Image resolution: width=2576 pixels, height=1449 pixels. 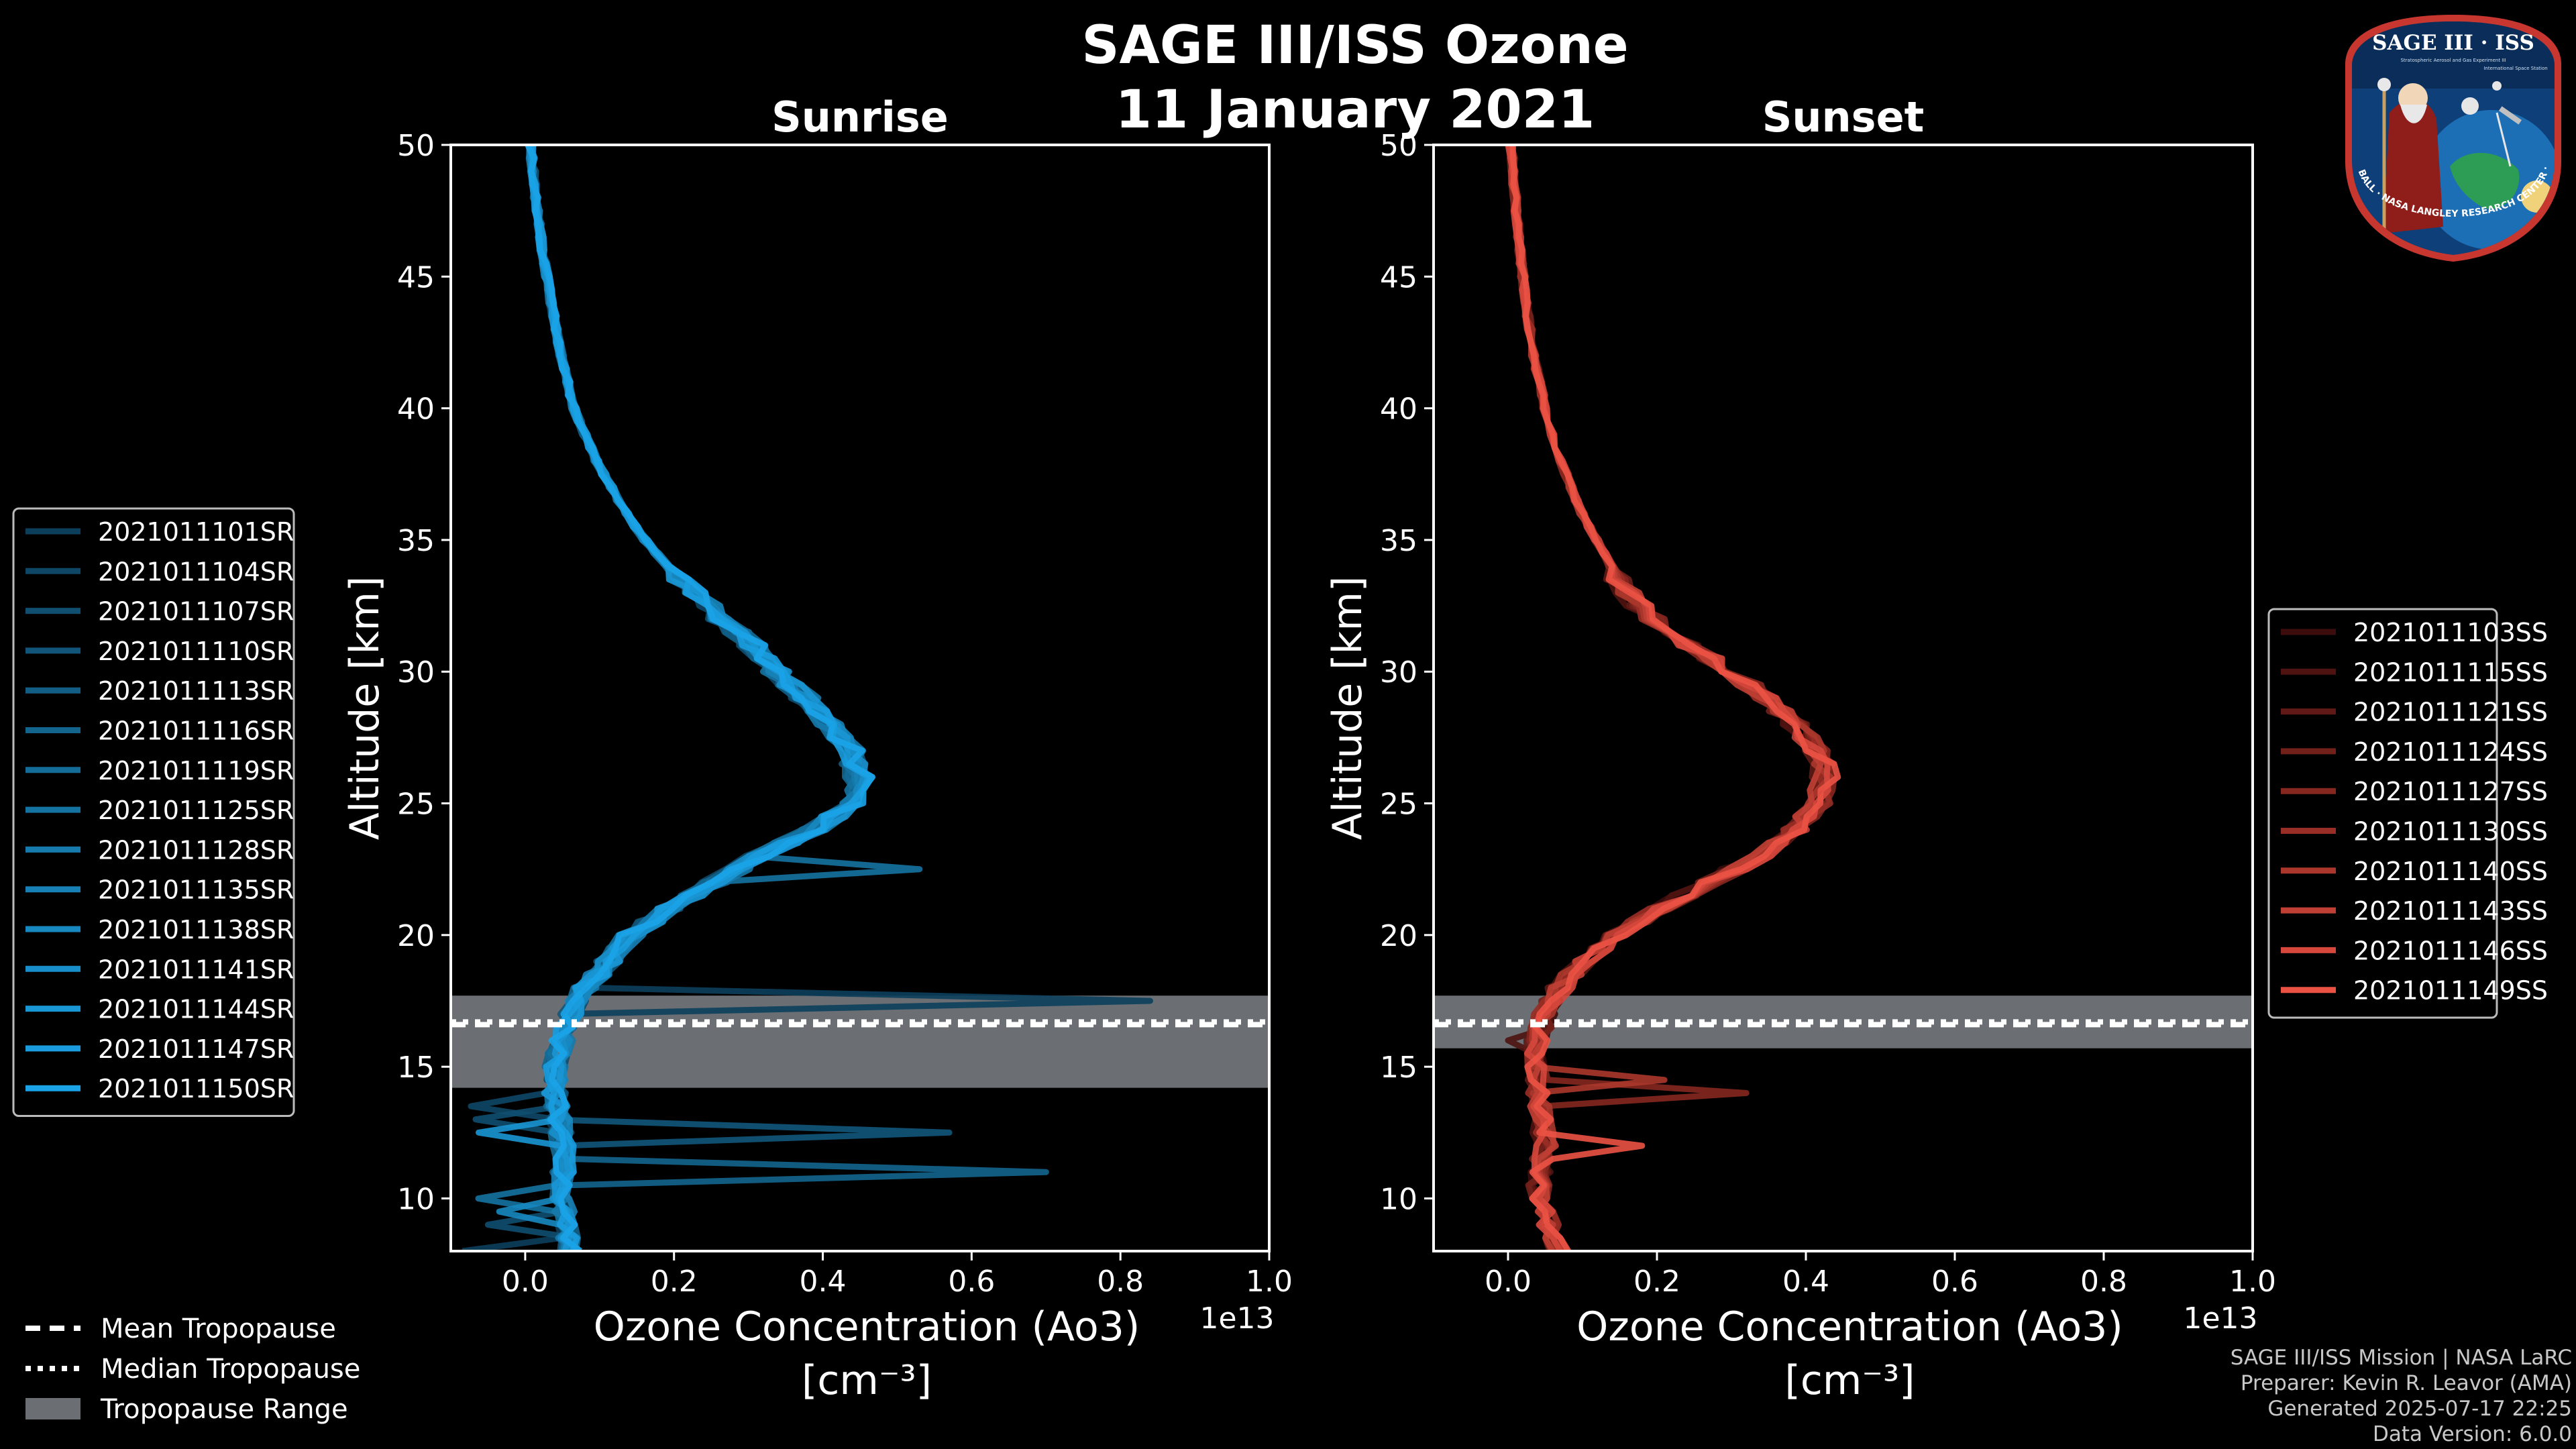 I want to click on legend-label-2021011141SR: 2021011141SR, so click(x=196, y=969).